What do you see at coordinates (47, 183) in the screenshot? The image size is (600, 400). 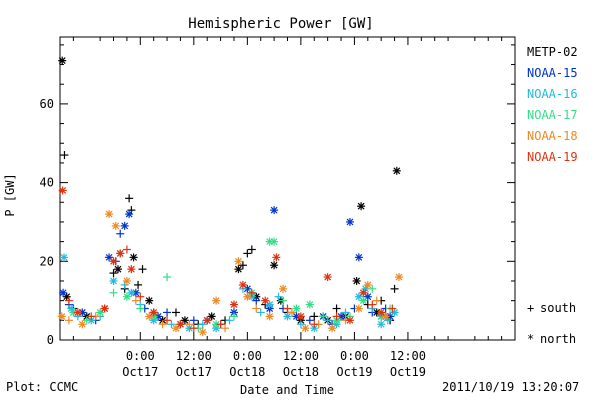 I see `y-tick-label: 40` at bounding box center [47, 183].